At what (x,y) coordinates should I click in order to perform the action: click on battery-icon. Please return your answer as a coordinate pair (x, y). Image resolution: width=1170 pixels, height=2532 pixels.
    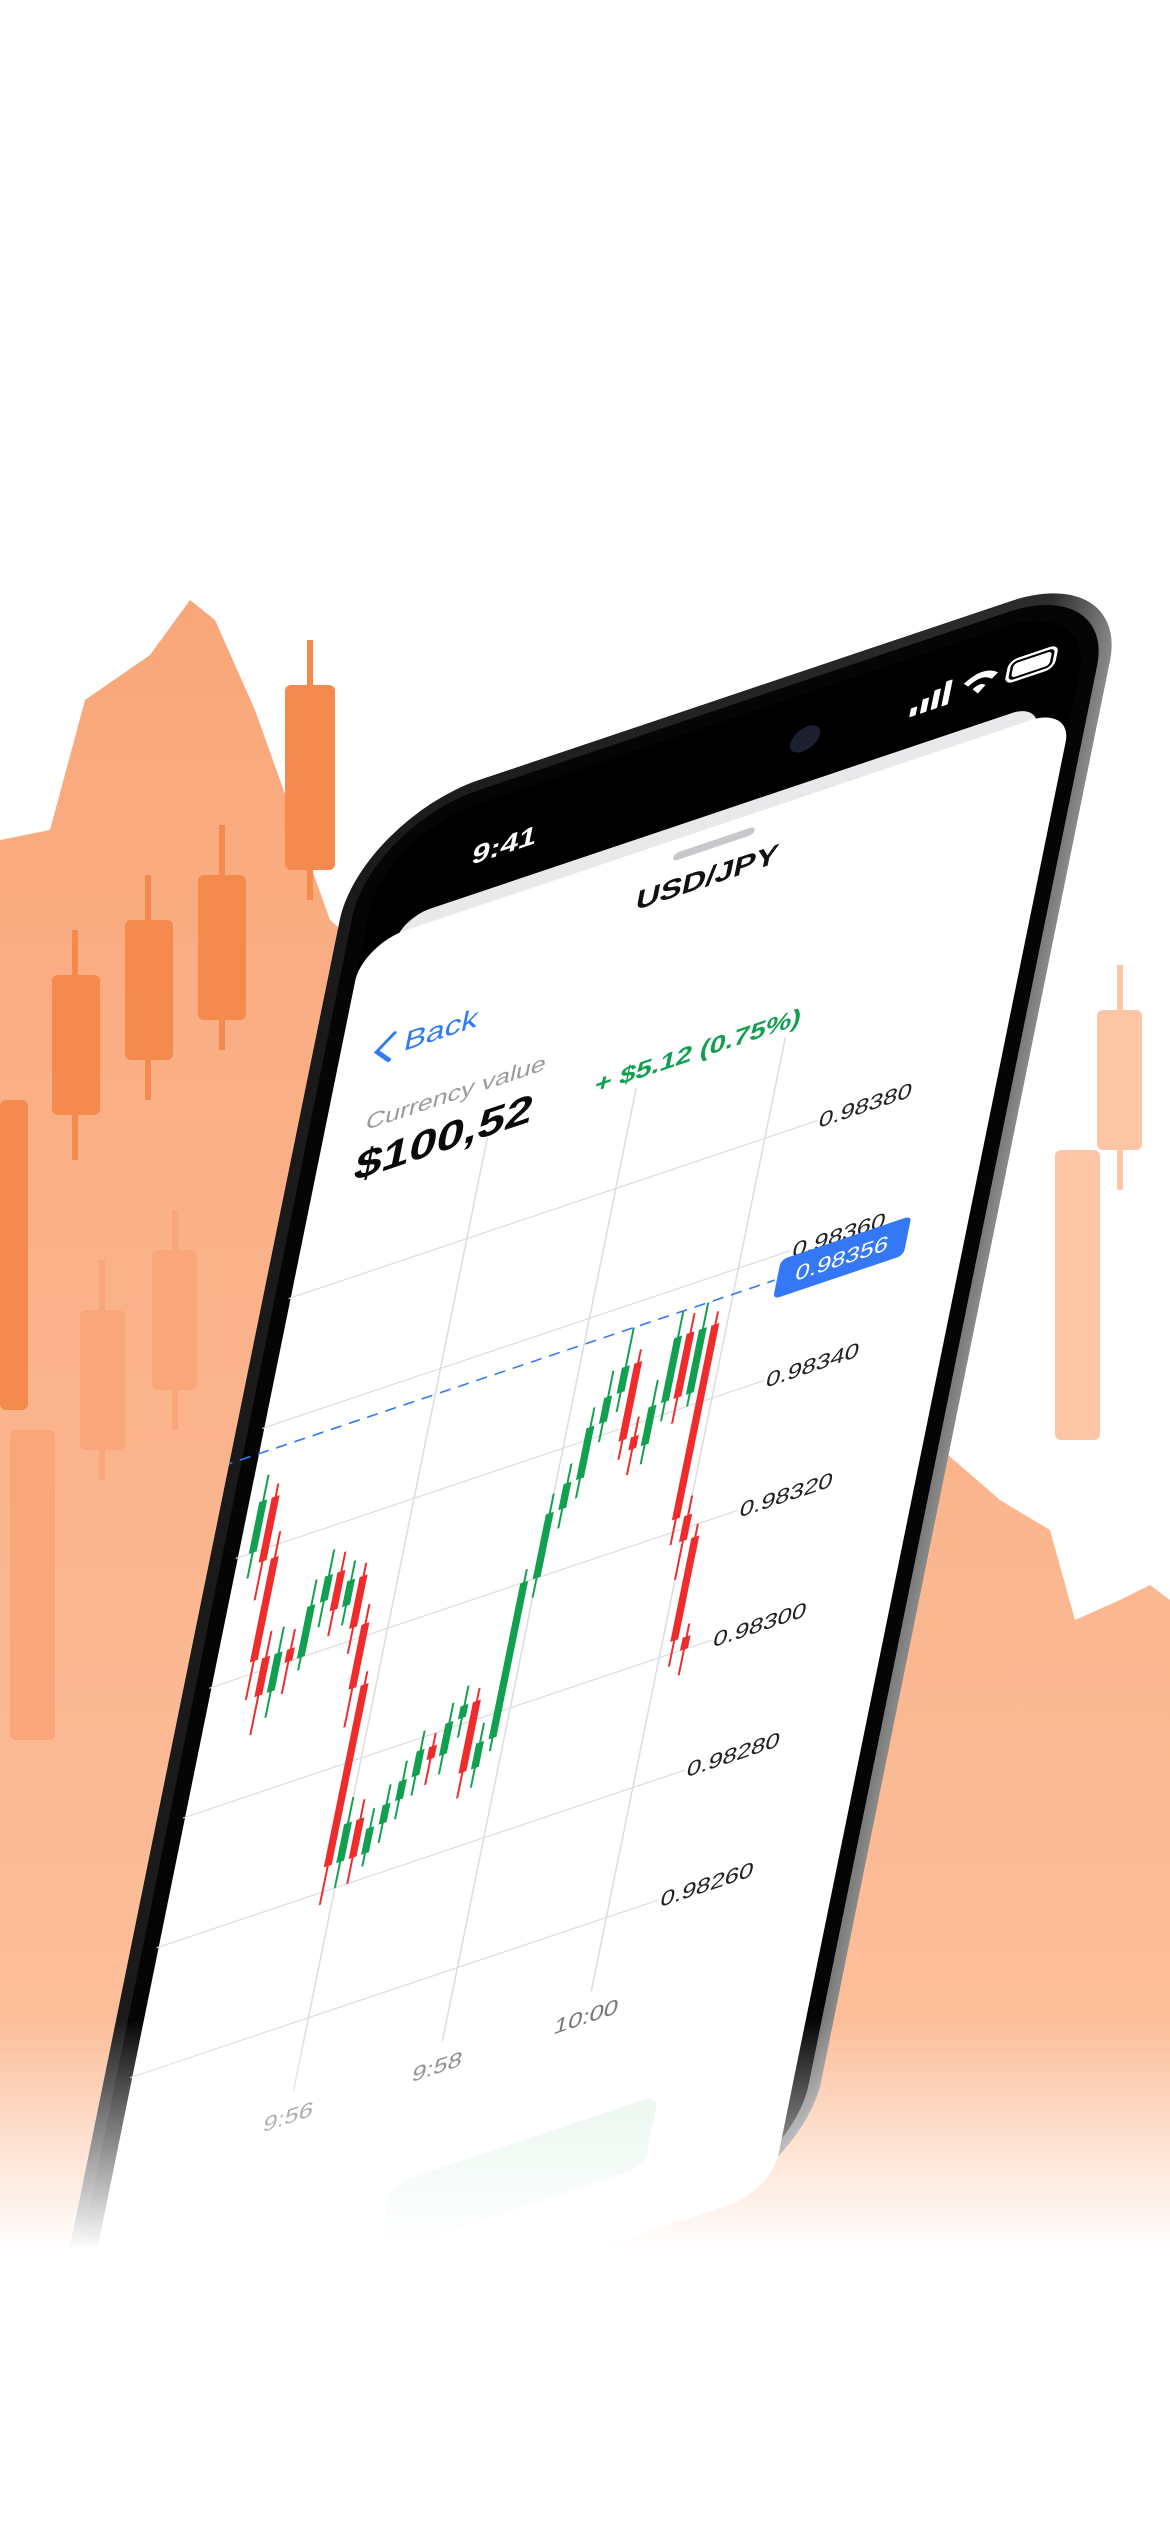
    Looking at the image, I should click on (1031, 664).